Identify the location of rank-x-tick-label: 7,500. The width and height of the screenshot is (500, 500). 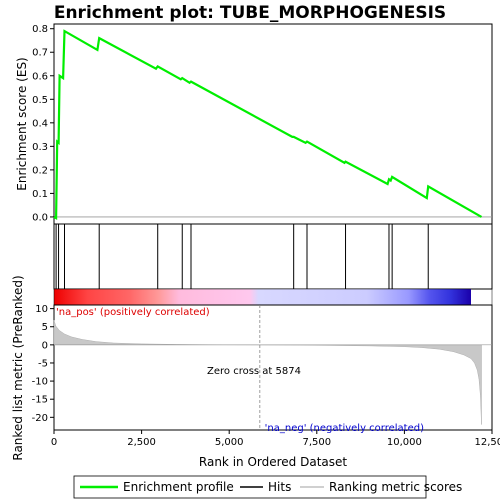
(316, 442).